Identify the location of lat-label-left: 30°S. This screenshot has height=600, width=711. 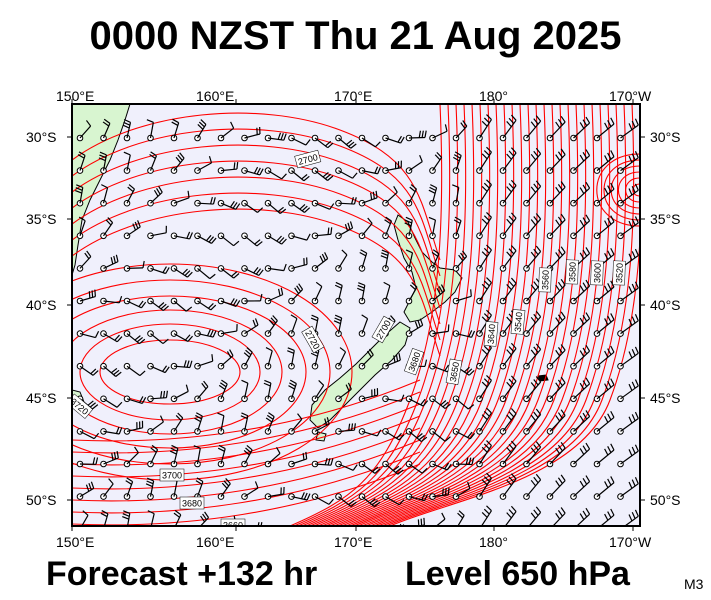
(41, 137).